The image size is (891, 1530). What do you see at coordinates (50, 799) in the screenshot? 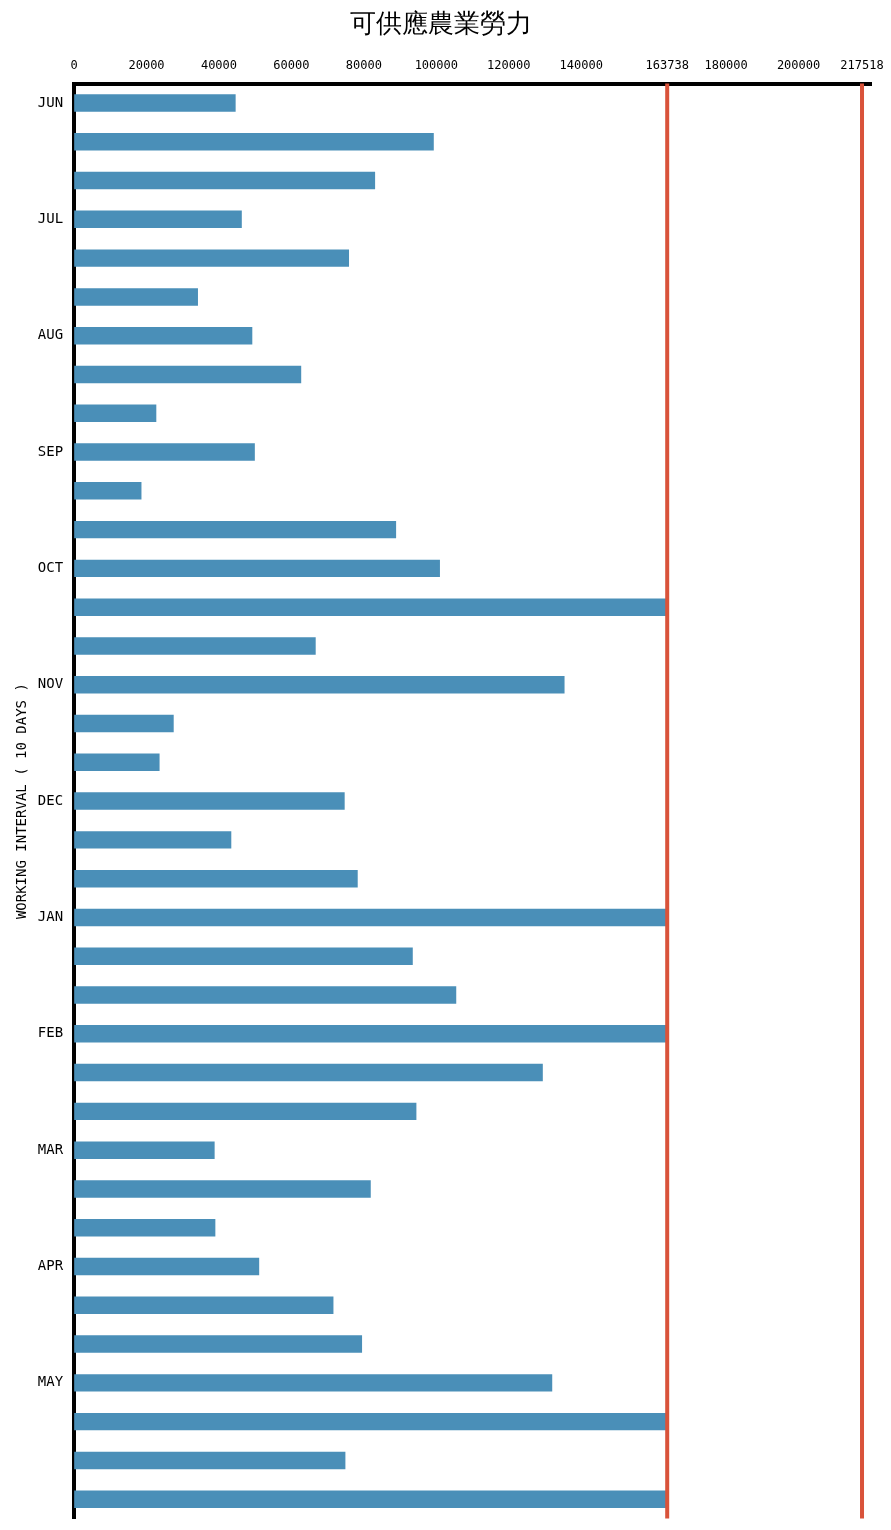
I see `y-tick-label: DEC` at bounding box center [50, 799].